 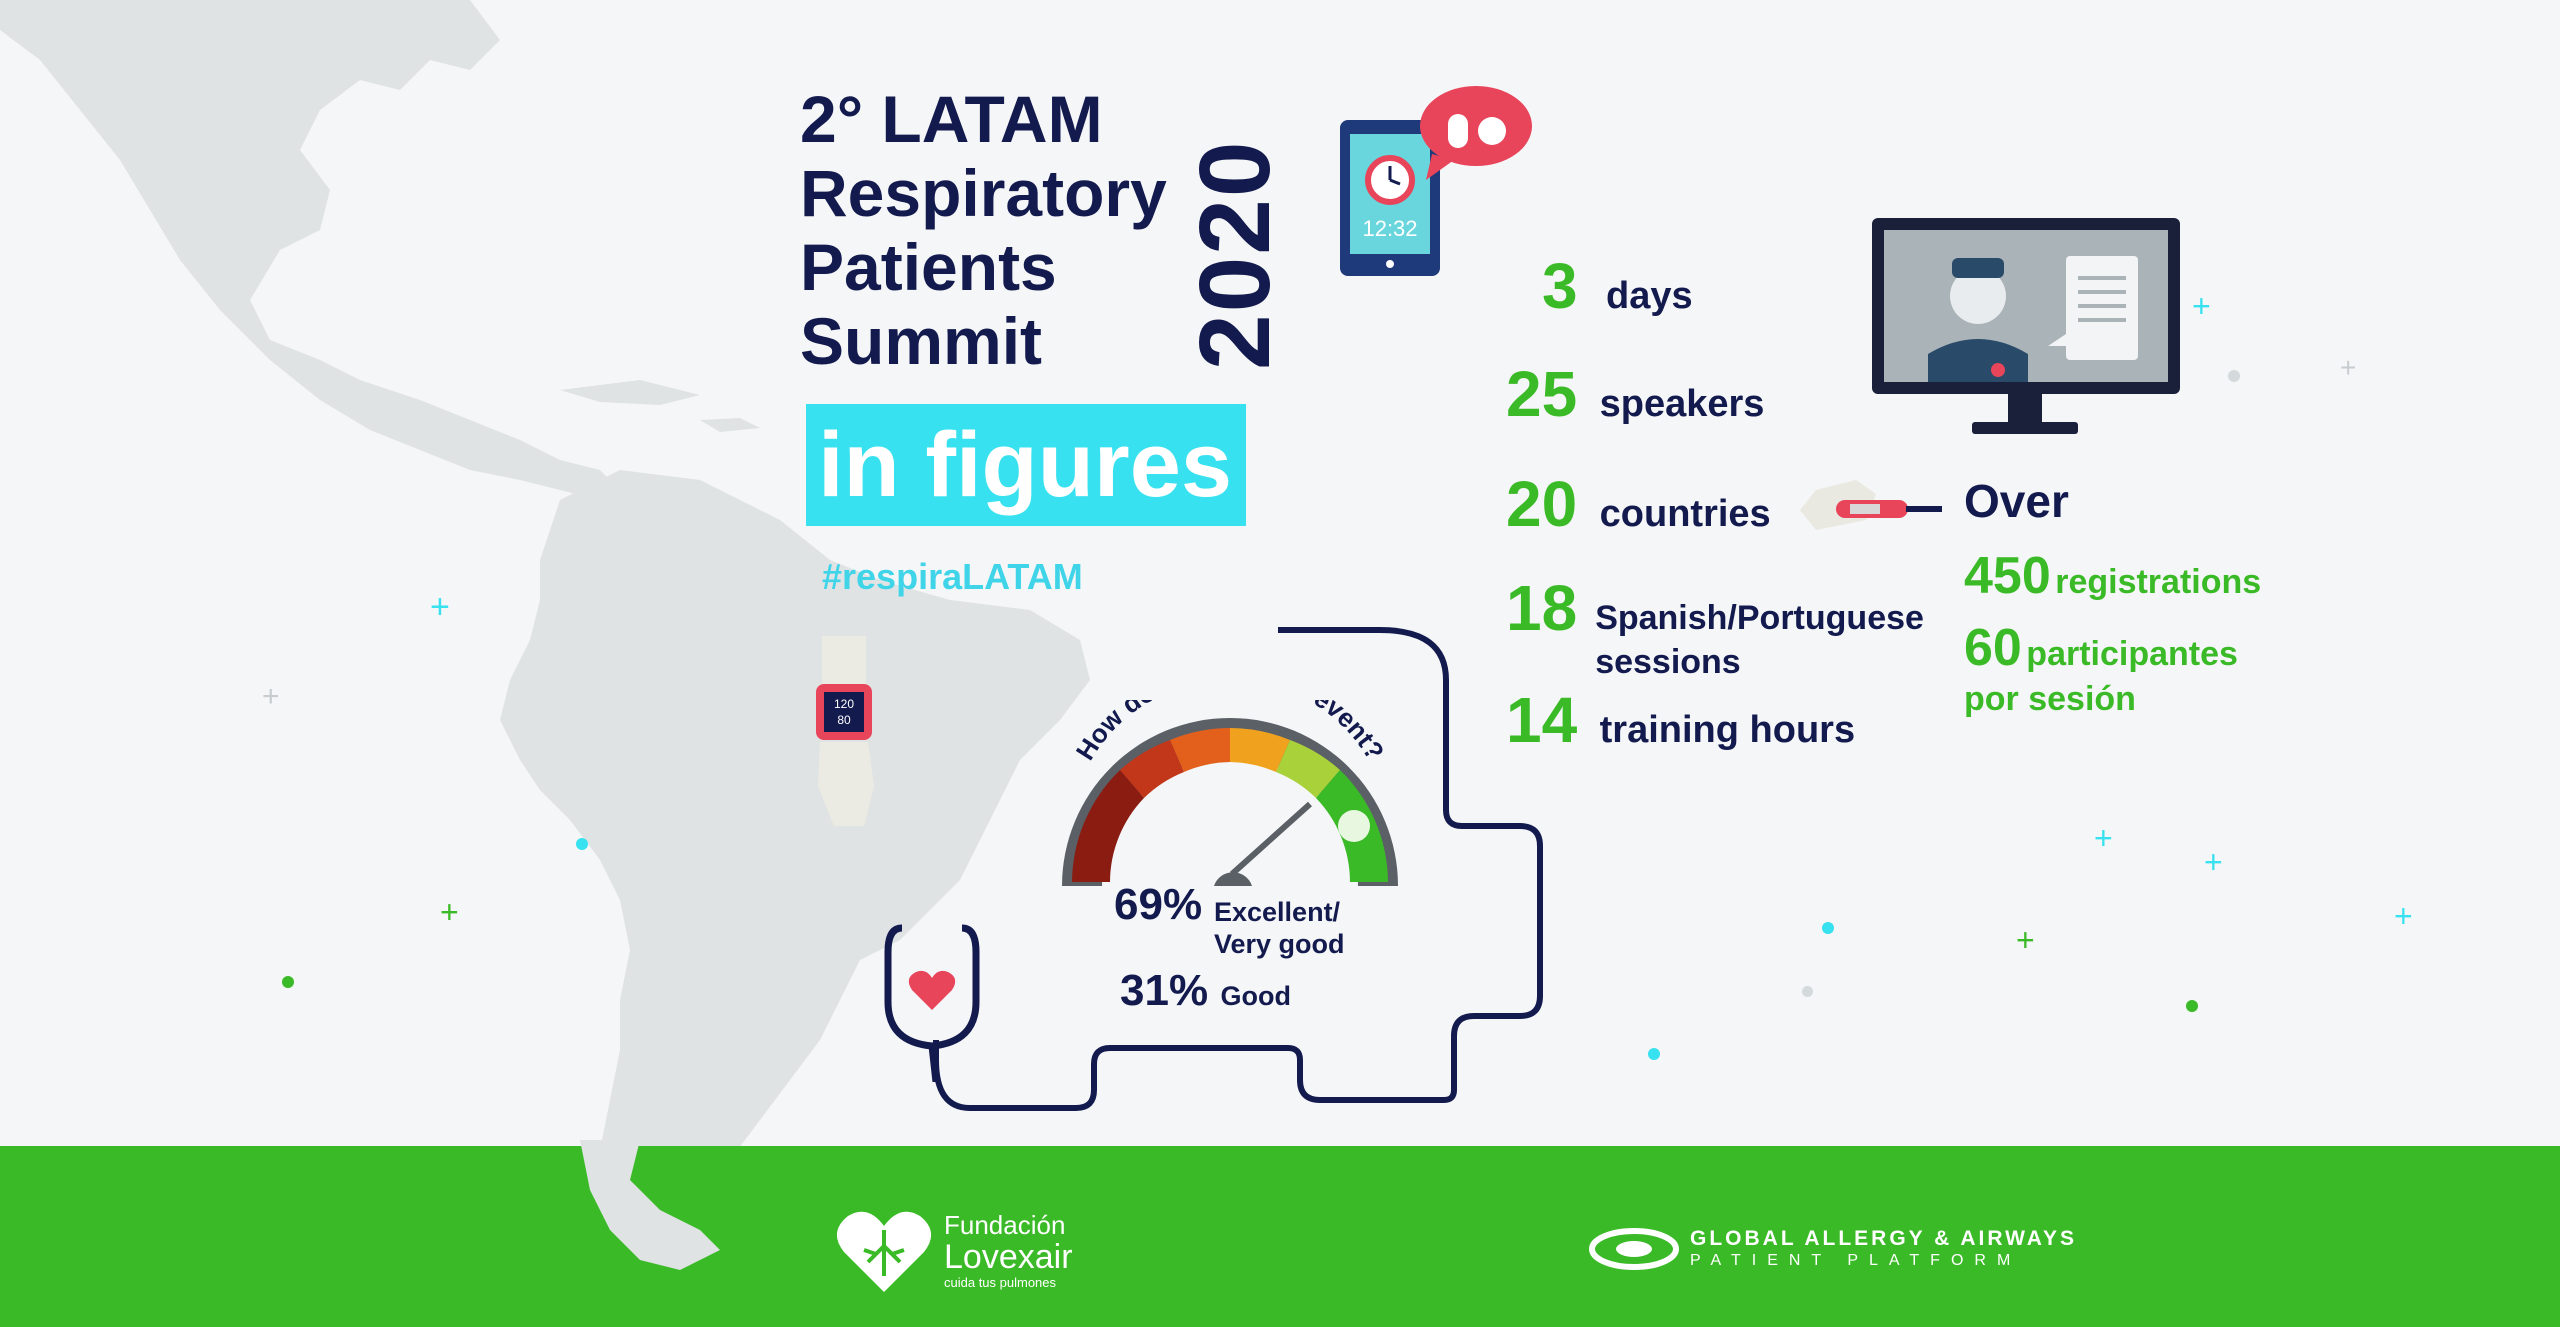 I want to click on rating-good: 31% Good, so click(x=1205, y=991).